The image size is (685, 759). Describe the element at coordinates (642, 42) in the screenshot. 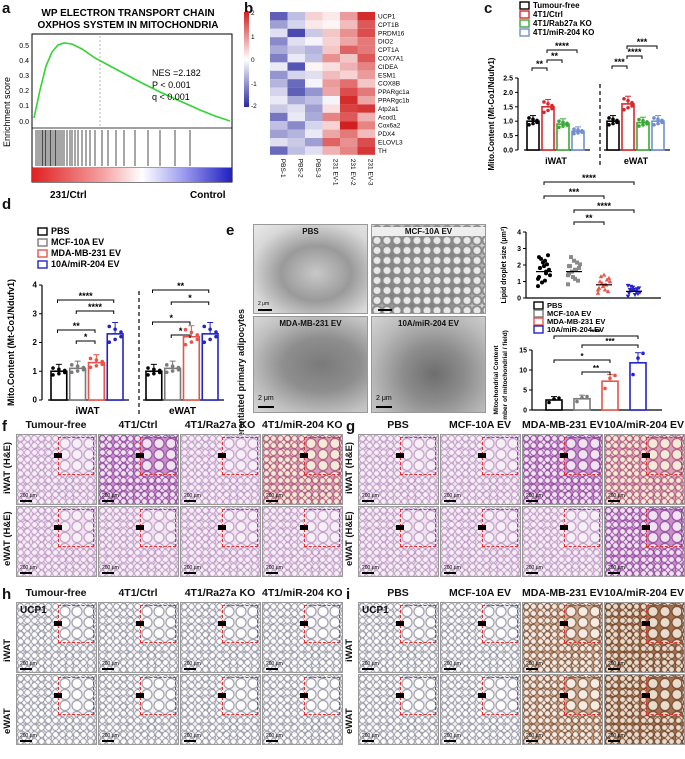

I see `sig-label: ***` at that location.